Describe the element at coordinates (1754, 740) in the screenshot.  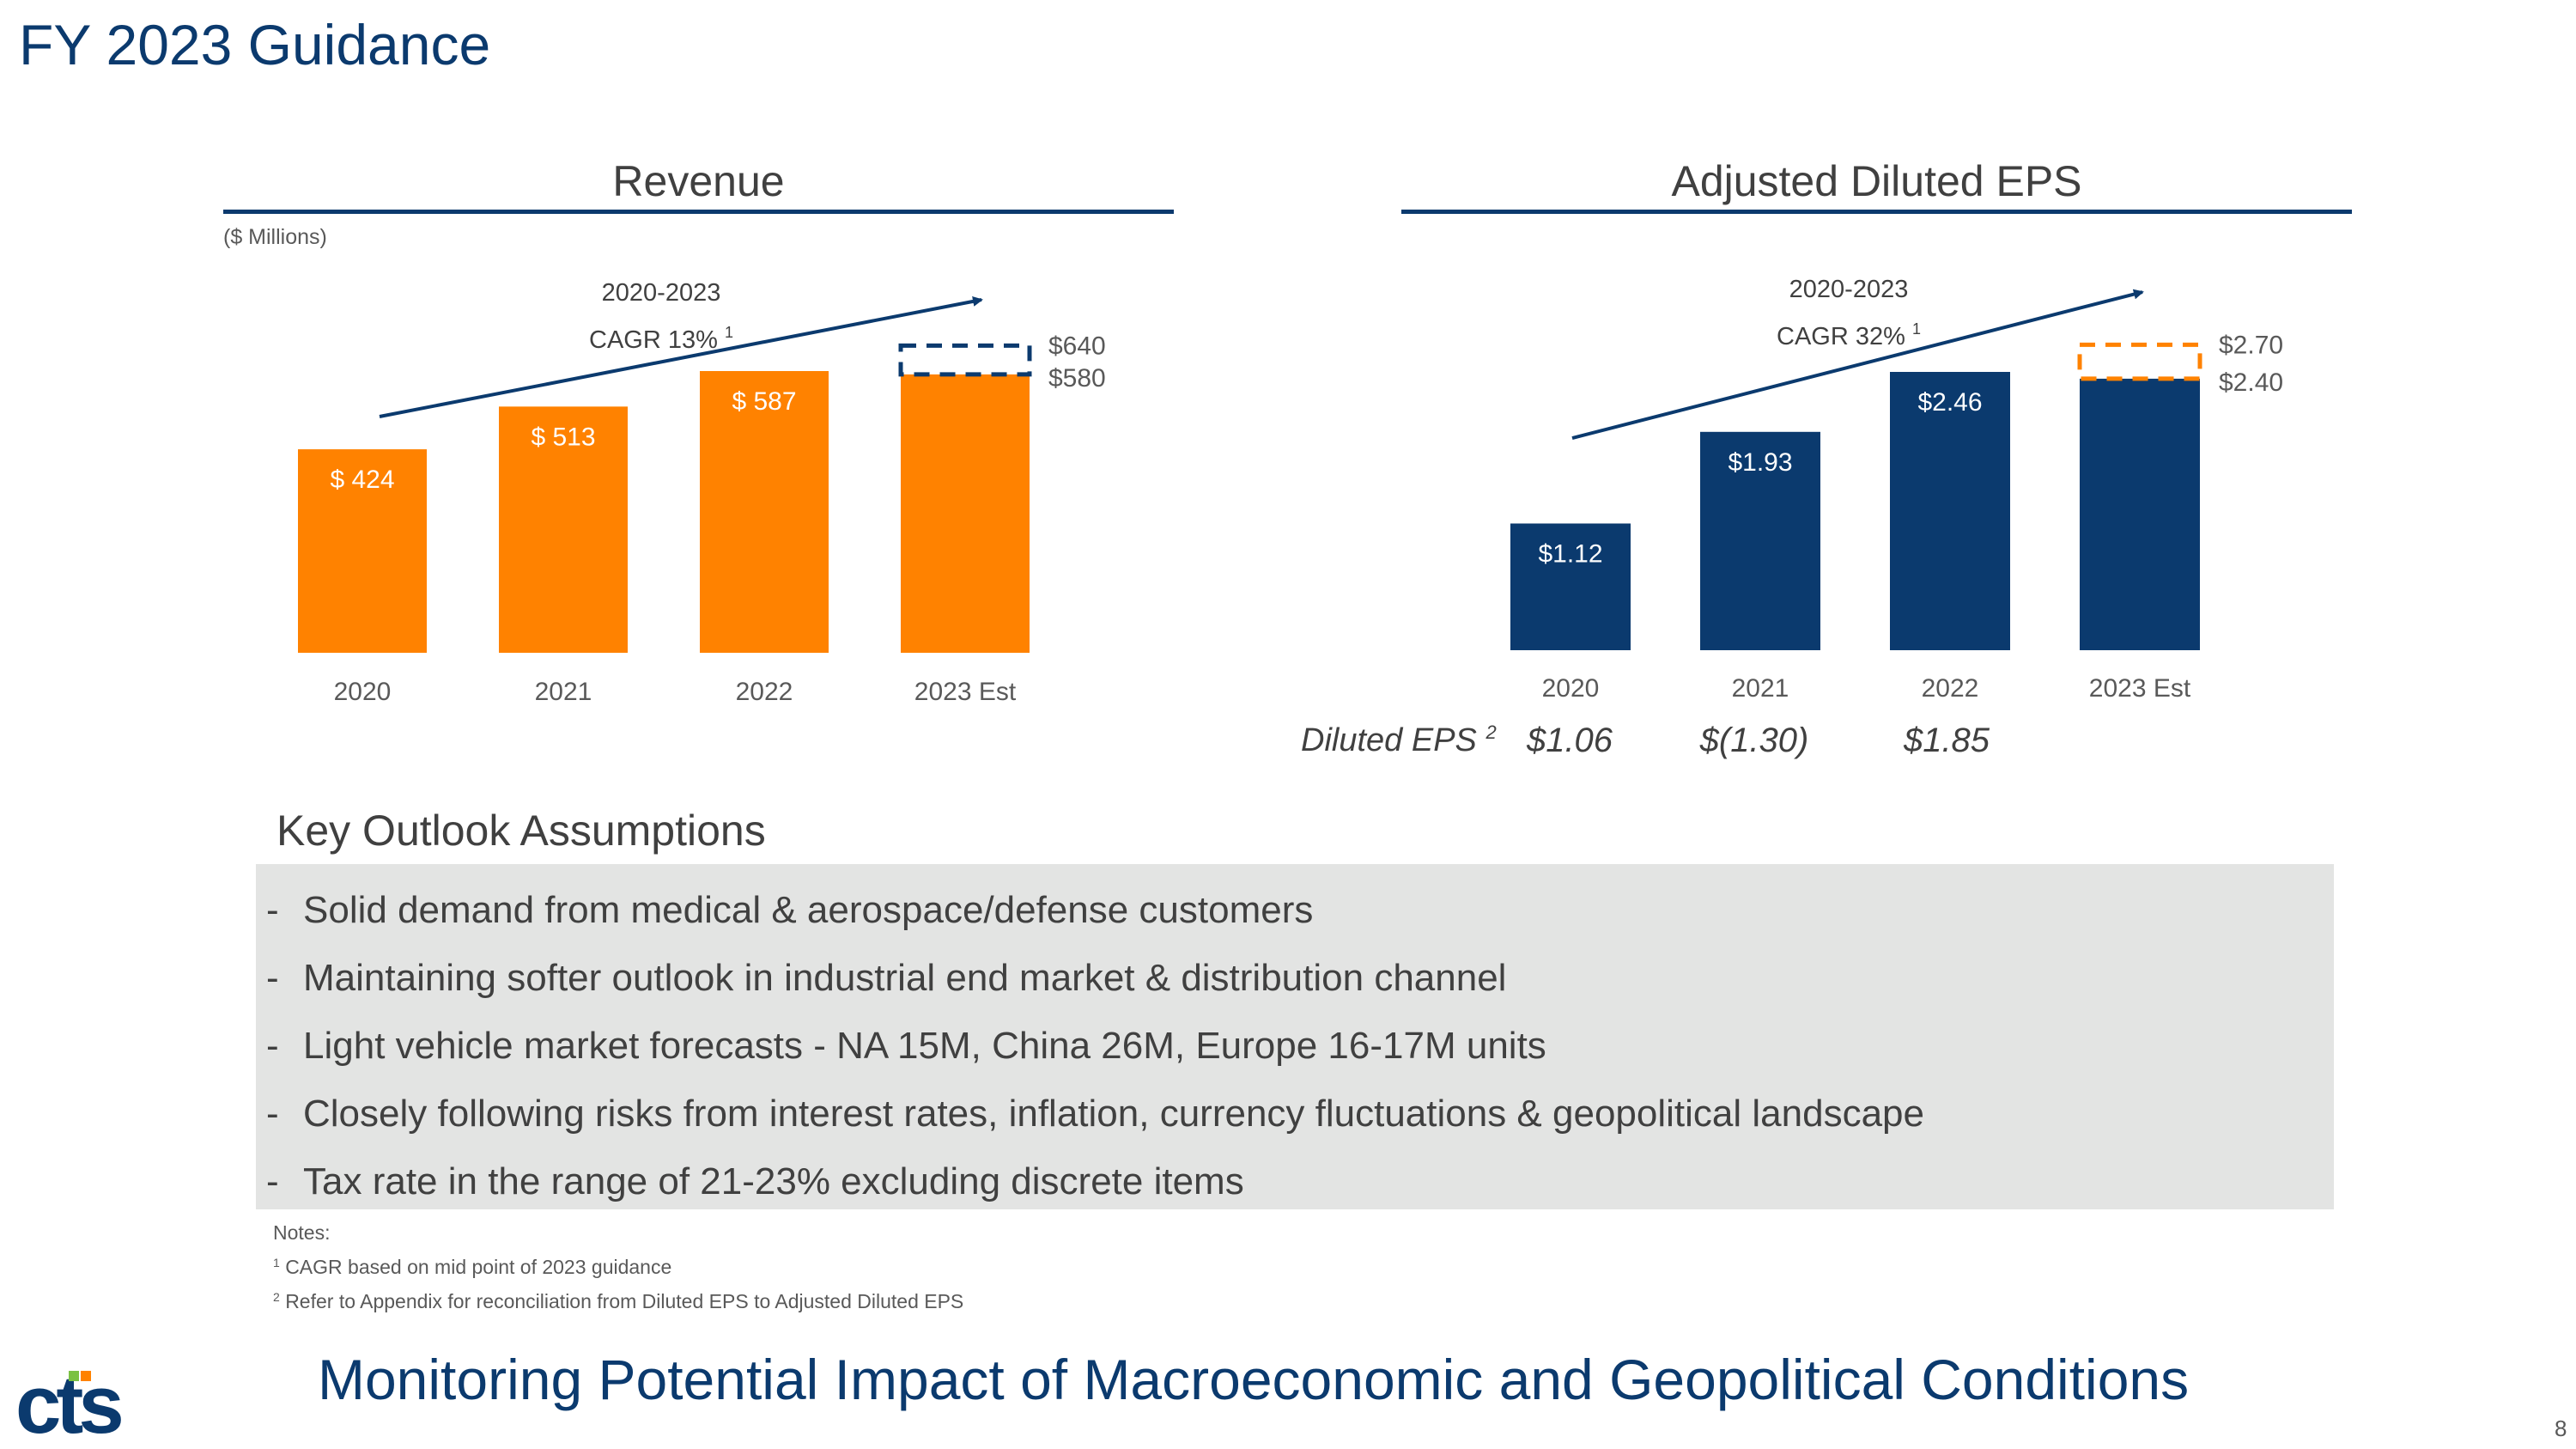
I see `diluted-eps-2021: $(1.30)` at that location.